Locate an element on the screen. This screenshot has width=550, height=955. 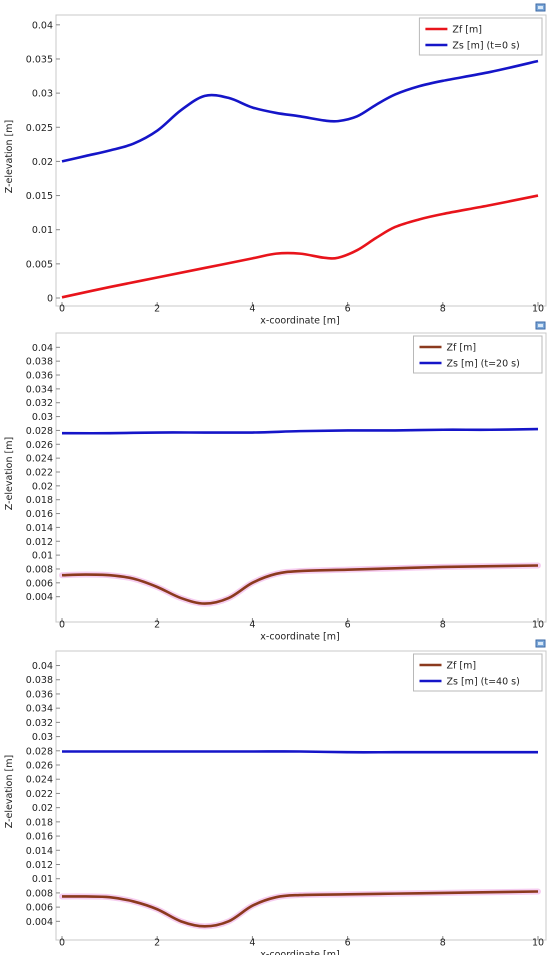
legend: Zf [m] Zs [m] (t=40 s) is located at coordinates (478, 672).